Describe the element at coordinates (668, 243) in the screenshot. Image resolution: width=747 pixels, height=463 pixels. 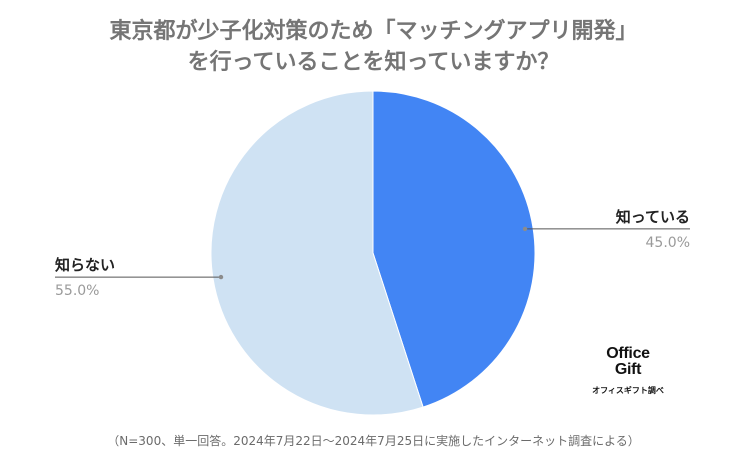
I see `slice-value-know: 45.0%` at that location.